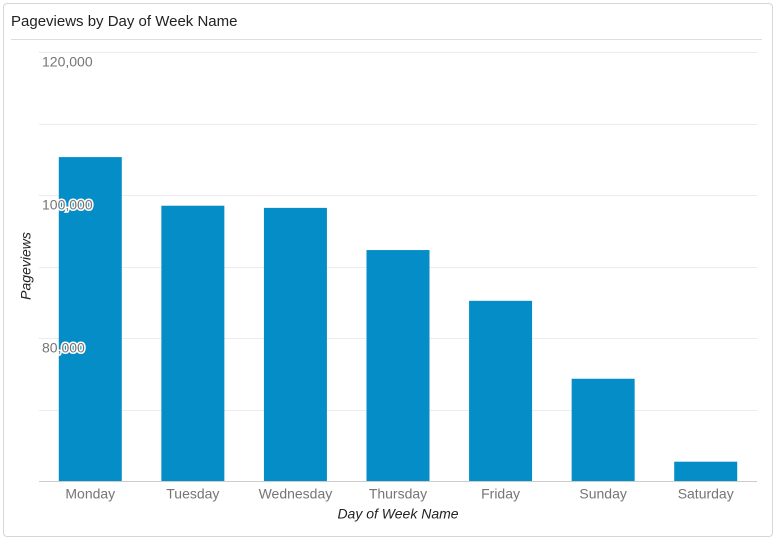 The height and width of the screenshot is (543, 778). I want to click on x-tick-label: Sunday, so click(602, 494).